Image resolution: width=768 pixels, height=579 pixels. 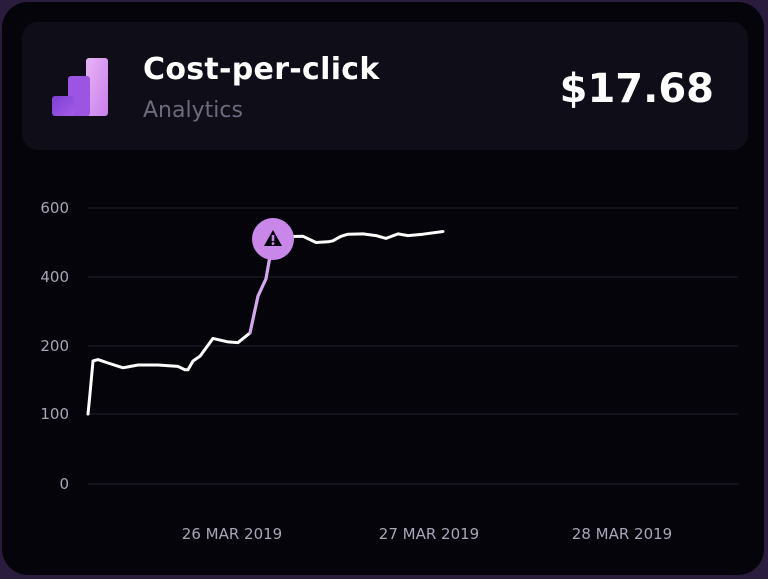 What do you see at coordinates (80, 87) in the screenshot?
I see `bar-chart-logo-icon` at bounding box center [80, 87].